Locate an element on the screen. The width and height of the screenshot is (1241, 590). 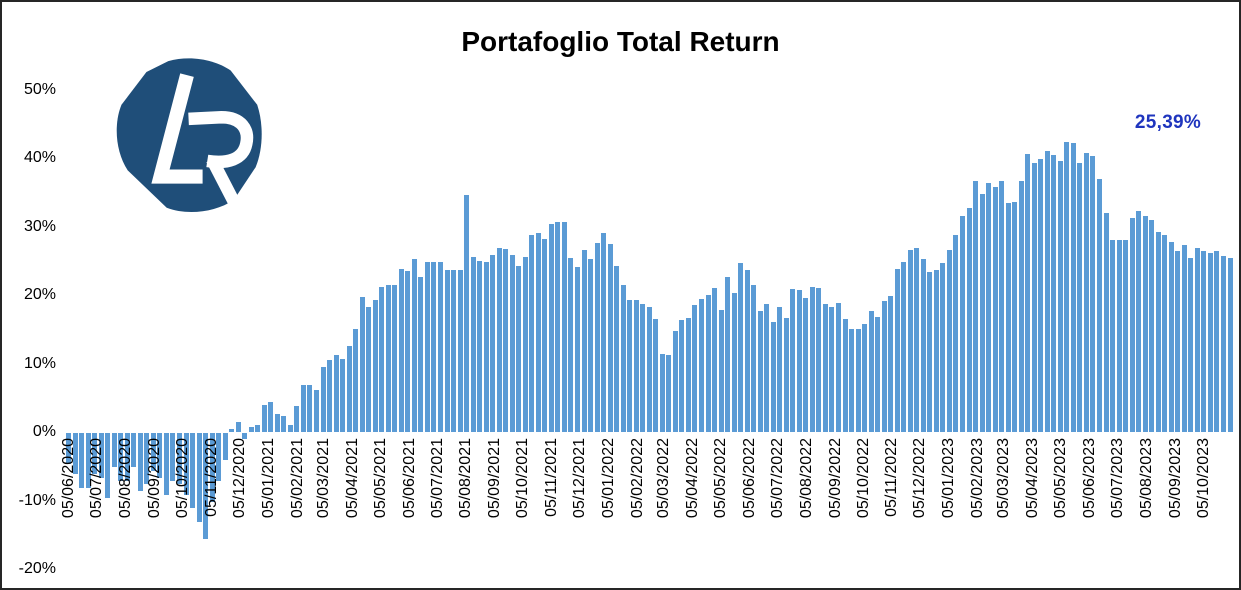
x-axis-label: 05/03/2021 is located at coordinates (323, 478).